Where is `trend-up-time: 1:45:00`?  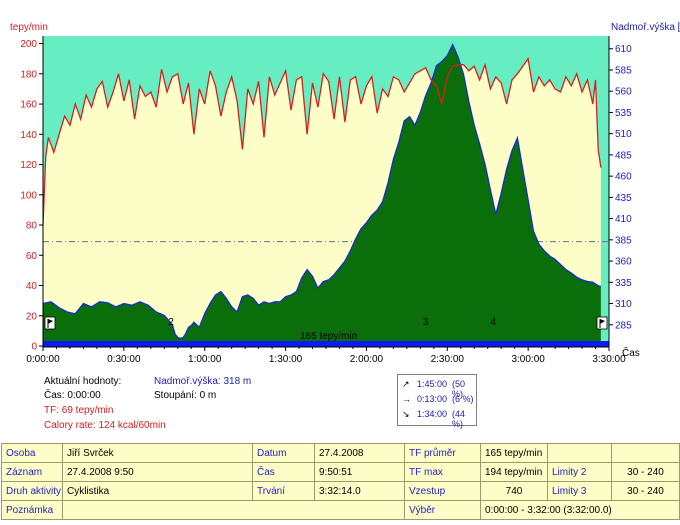 trend-up-time: 1:45:00 is located at coordinates (432, 384).